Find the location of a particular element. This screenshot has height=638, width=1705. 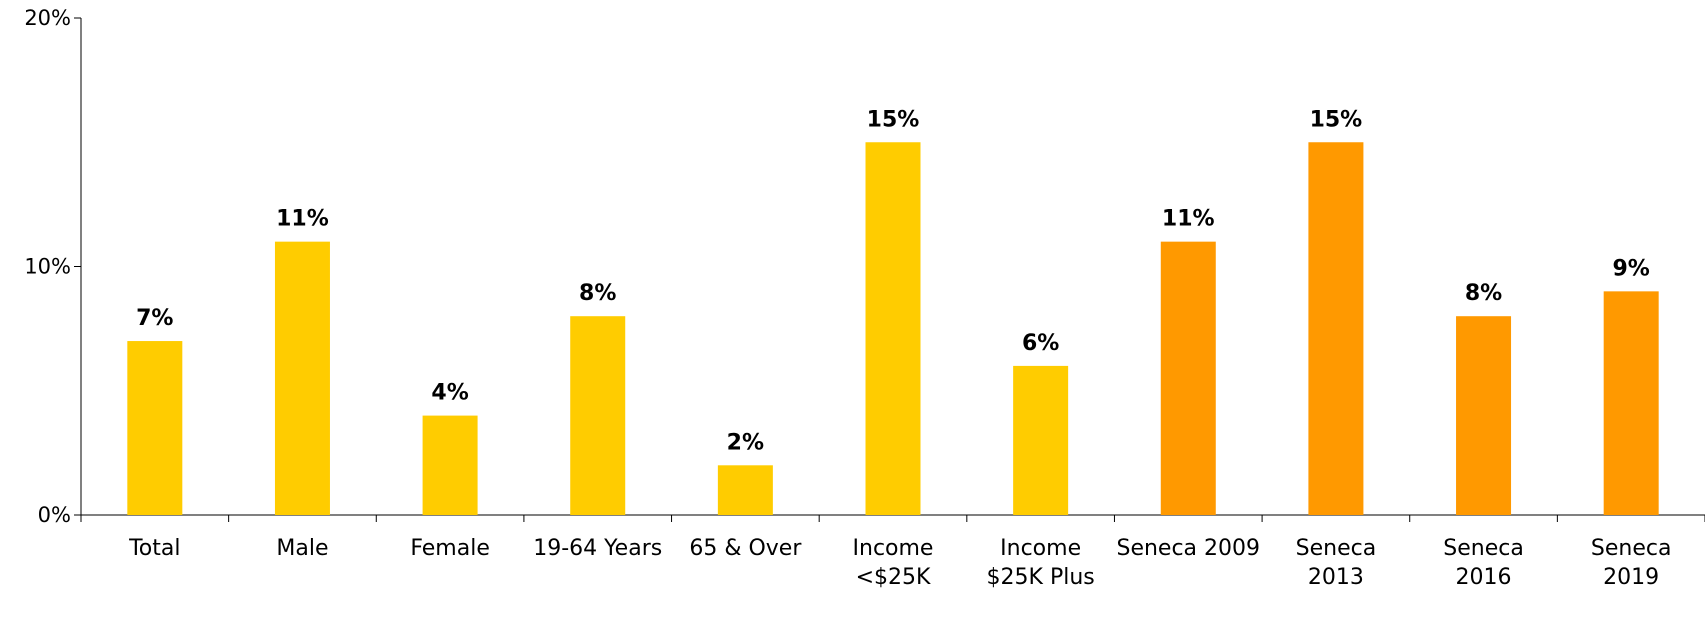

category-label: 2016 is located at coordinates (1484, 577).